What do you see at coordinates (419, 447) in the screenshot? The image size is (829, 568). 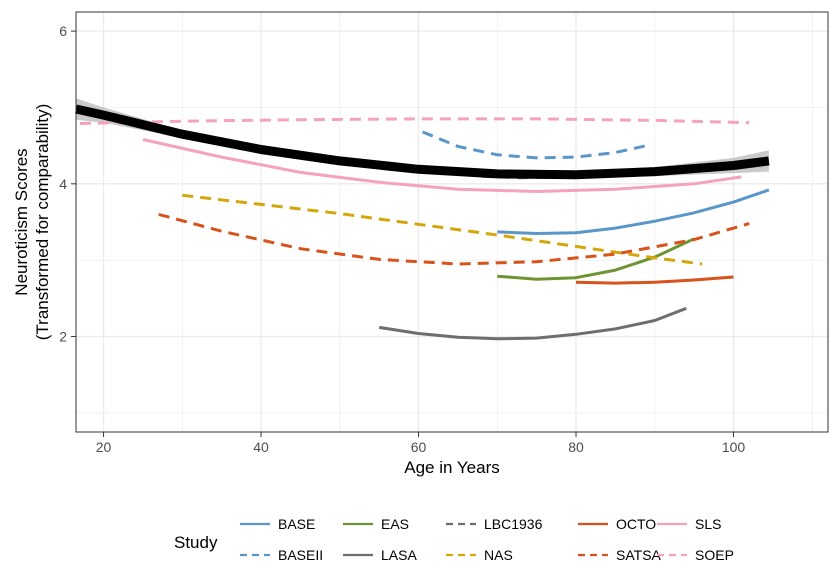 I see `x-tick-label: 60` at bounding box center [419, 447].